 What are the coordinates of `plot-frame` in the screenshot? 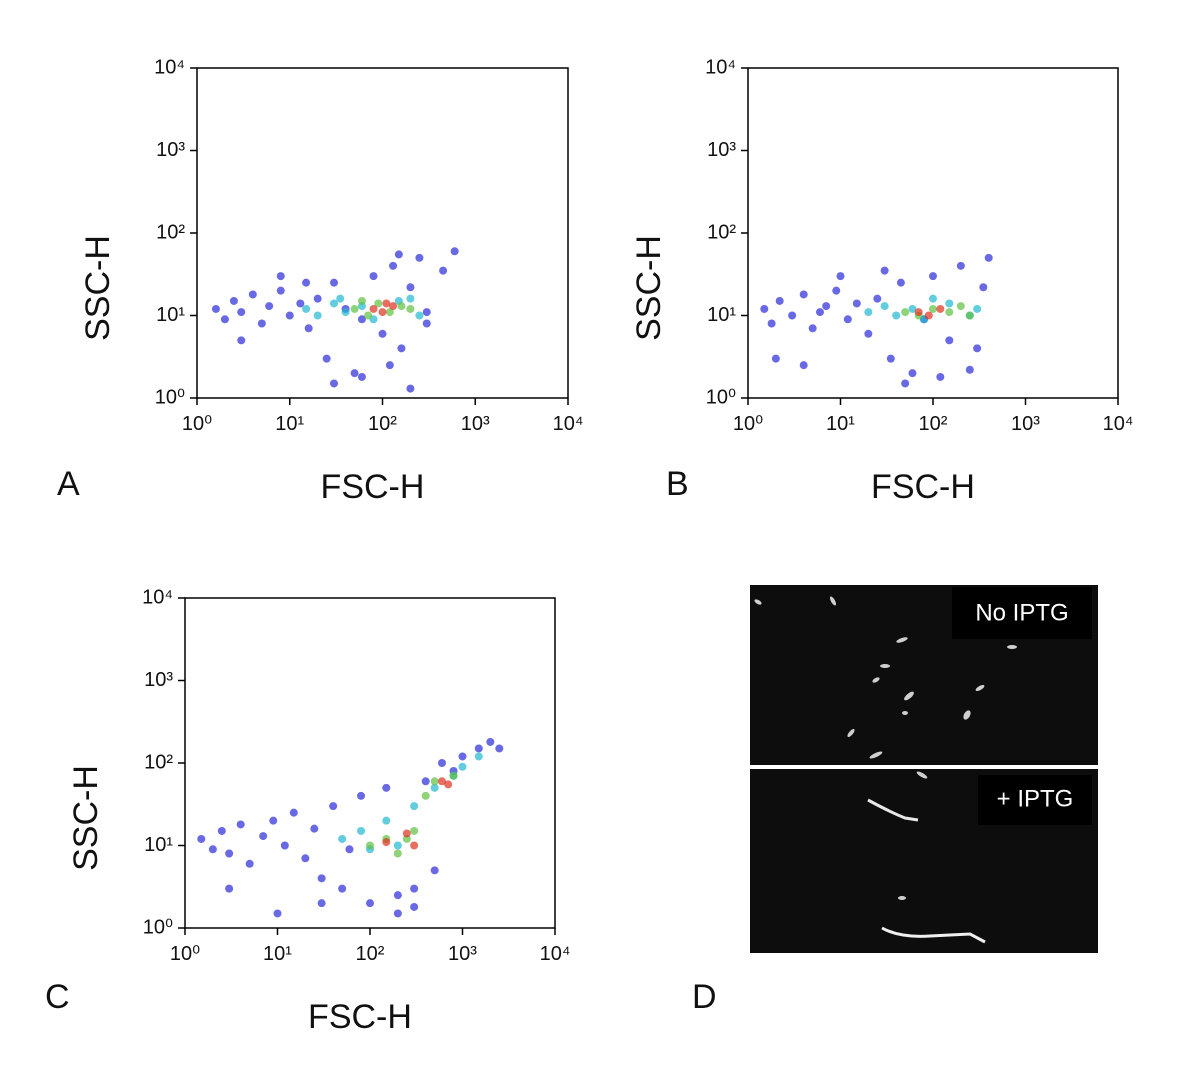 It's located at (382, 233).